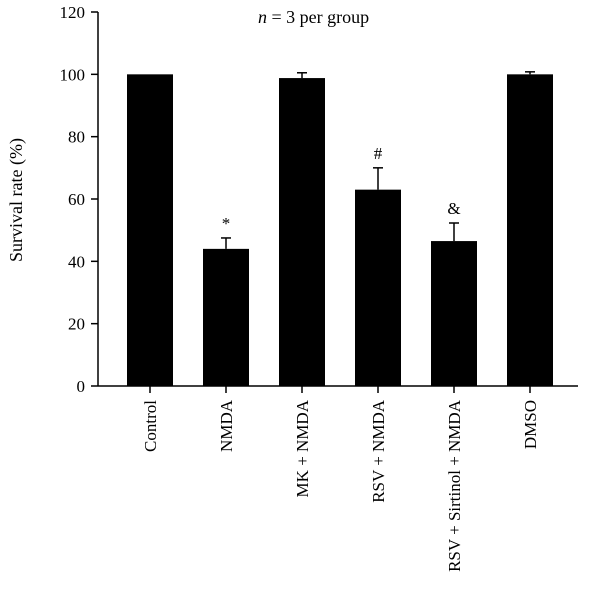 This screenshot has height=611, width=600. What do you see at coordinates (302, 448) in the screenshot?
I see `x-tick-label: MK + NMDA` at bounding box center [302, 448].